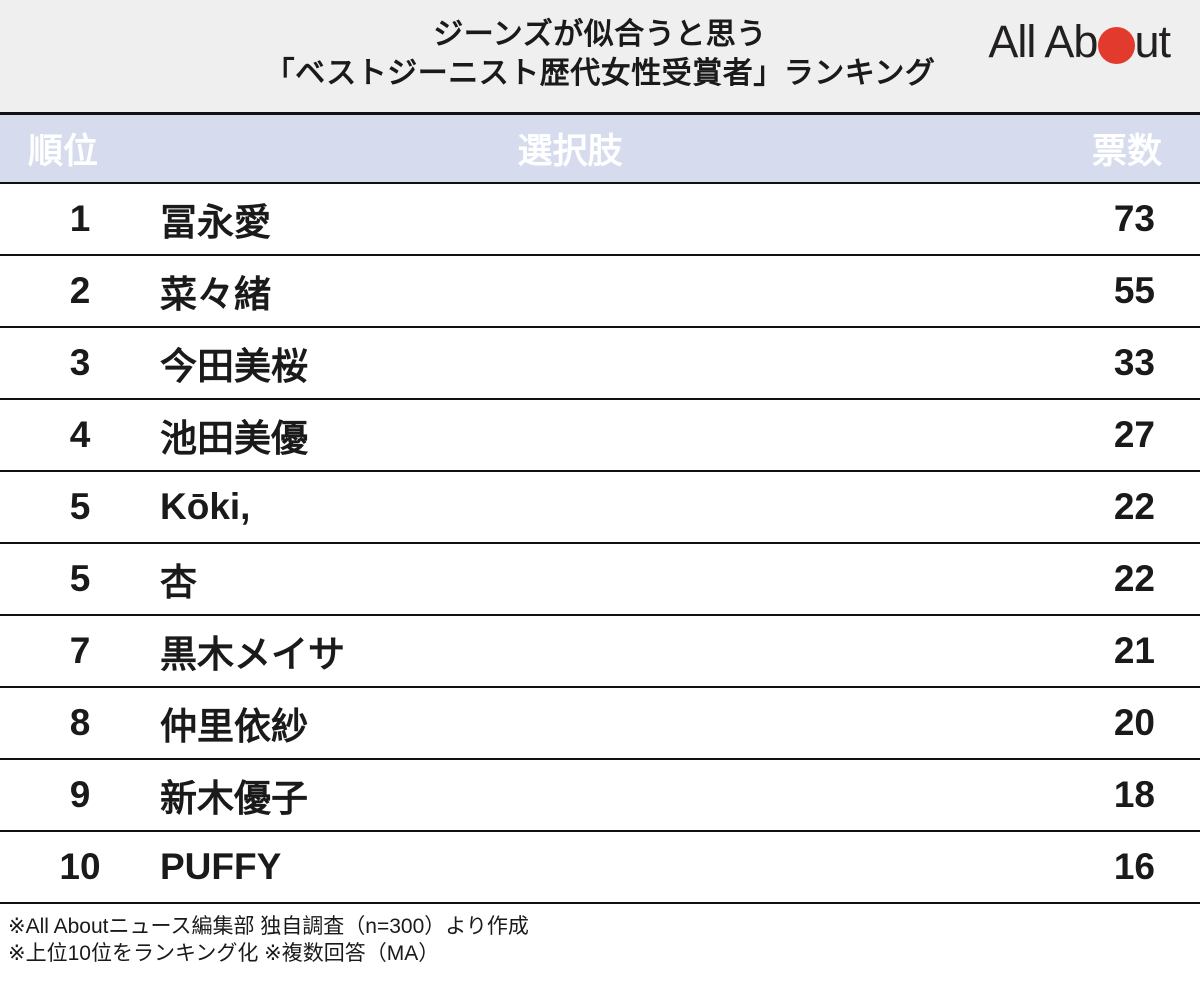 This screenshot has height=982, width=1200. What do you see at coordinates (1134, 794) in the screenshot?
I see `votes-cell: 18` at bounding box center [1134, 794].